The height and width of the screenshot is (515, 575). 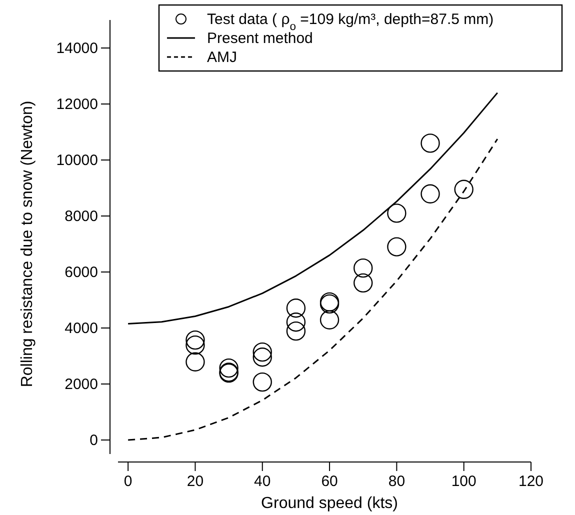 I want to click on x-tick-label: 100, so click(x=463, y=481).